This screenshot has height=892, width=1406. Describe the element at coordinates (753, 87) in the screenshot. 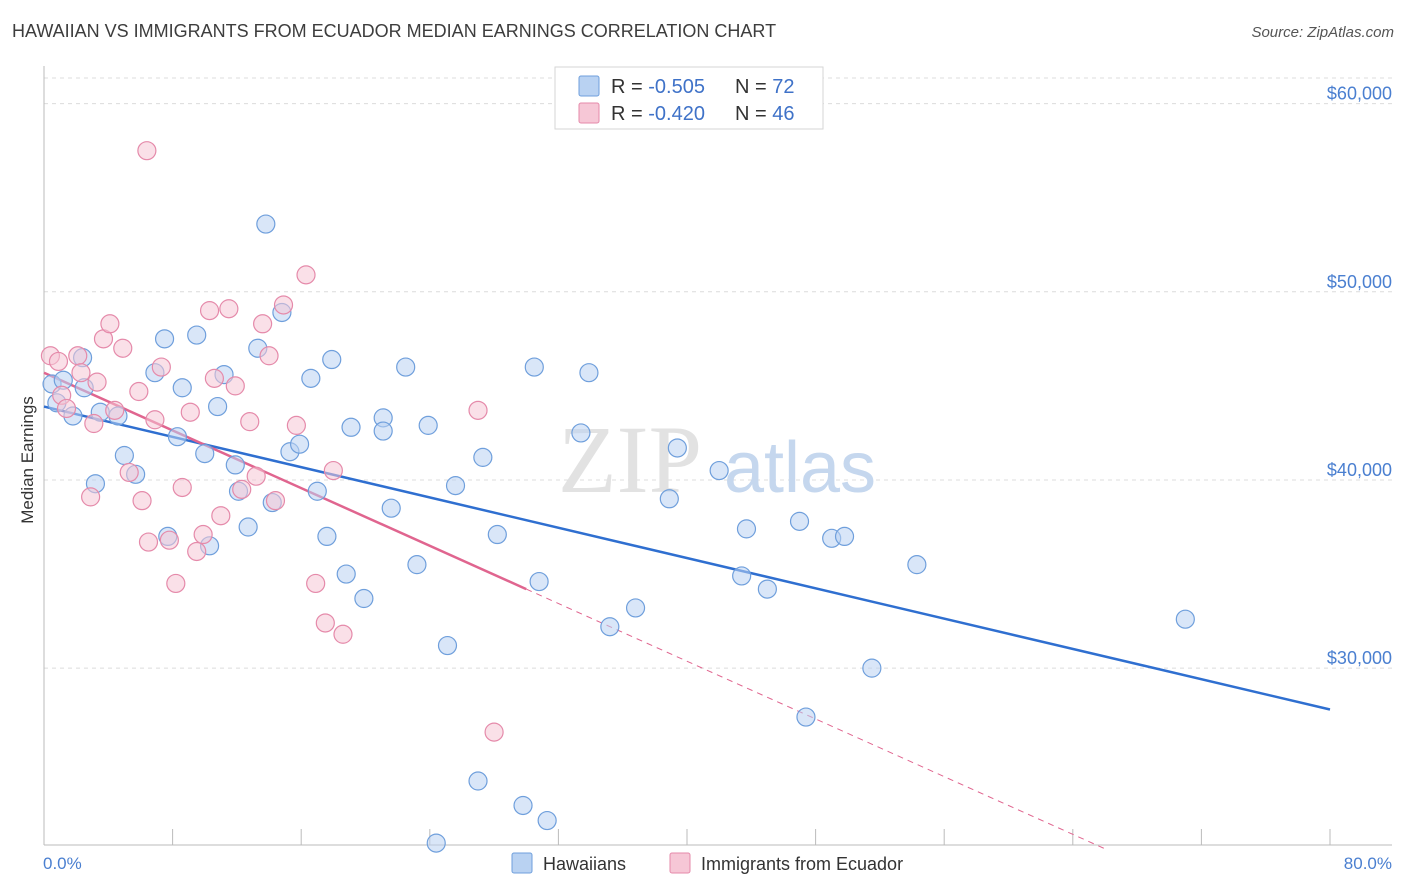

I see `legend-n-label-1: N =` at that location.